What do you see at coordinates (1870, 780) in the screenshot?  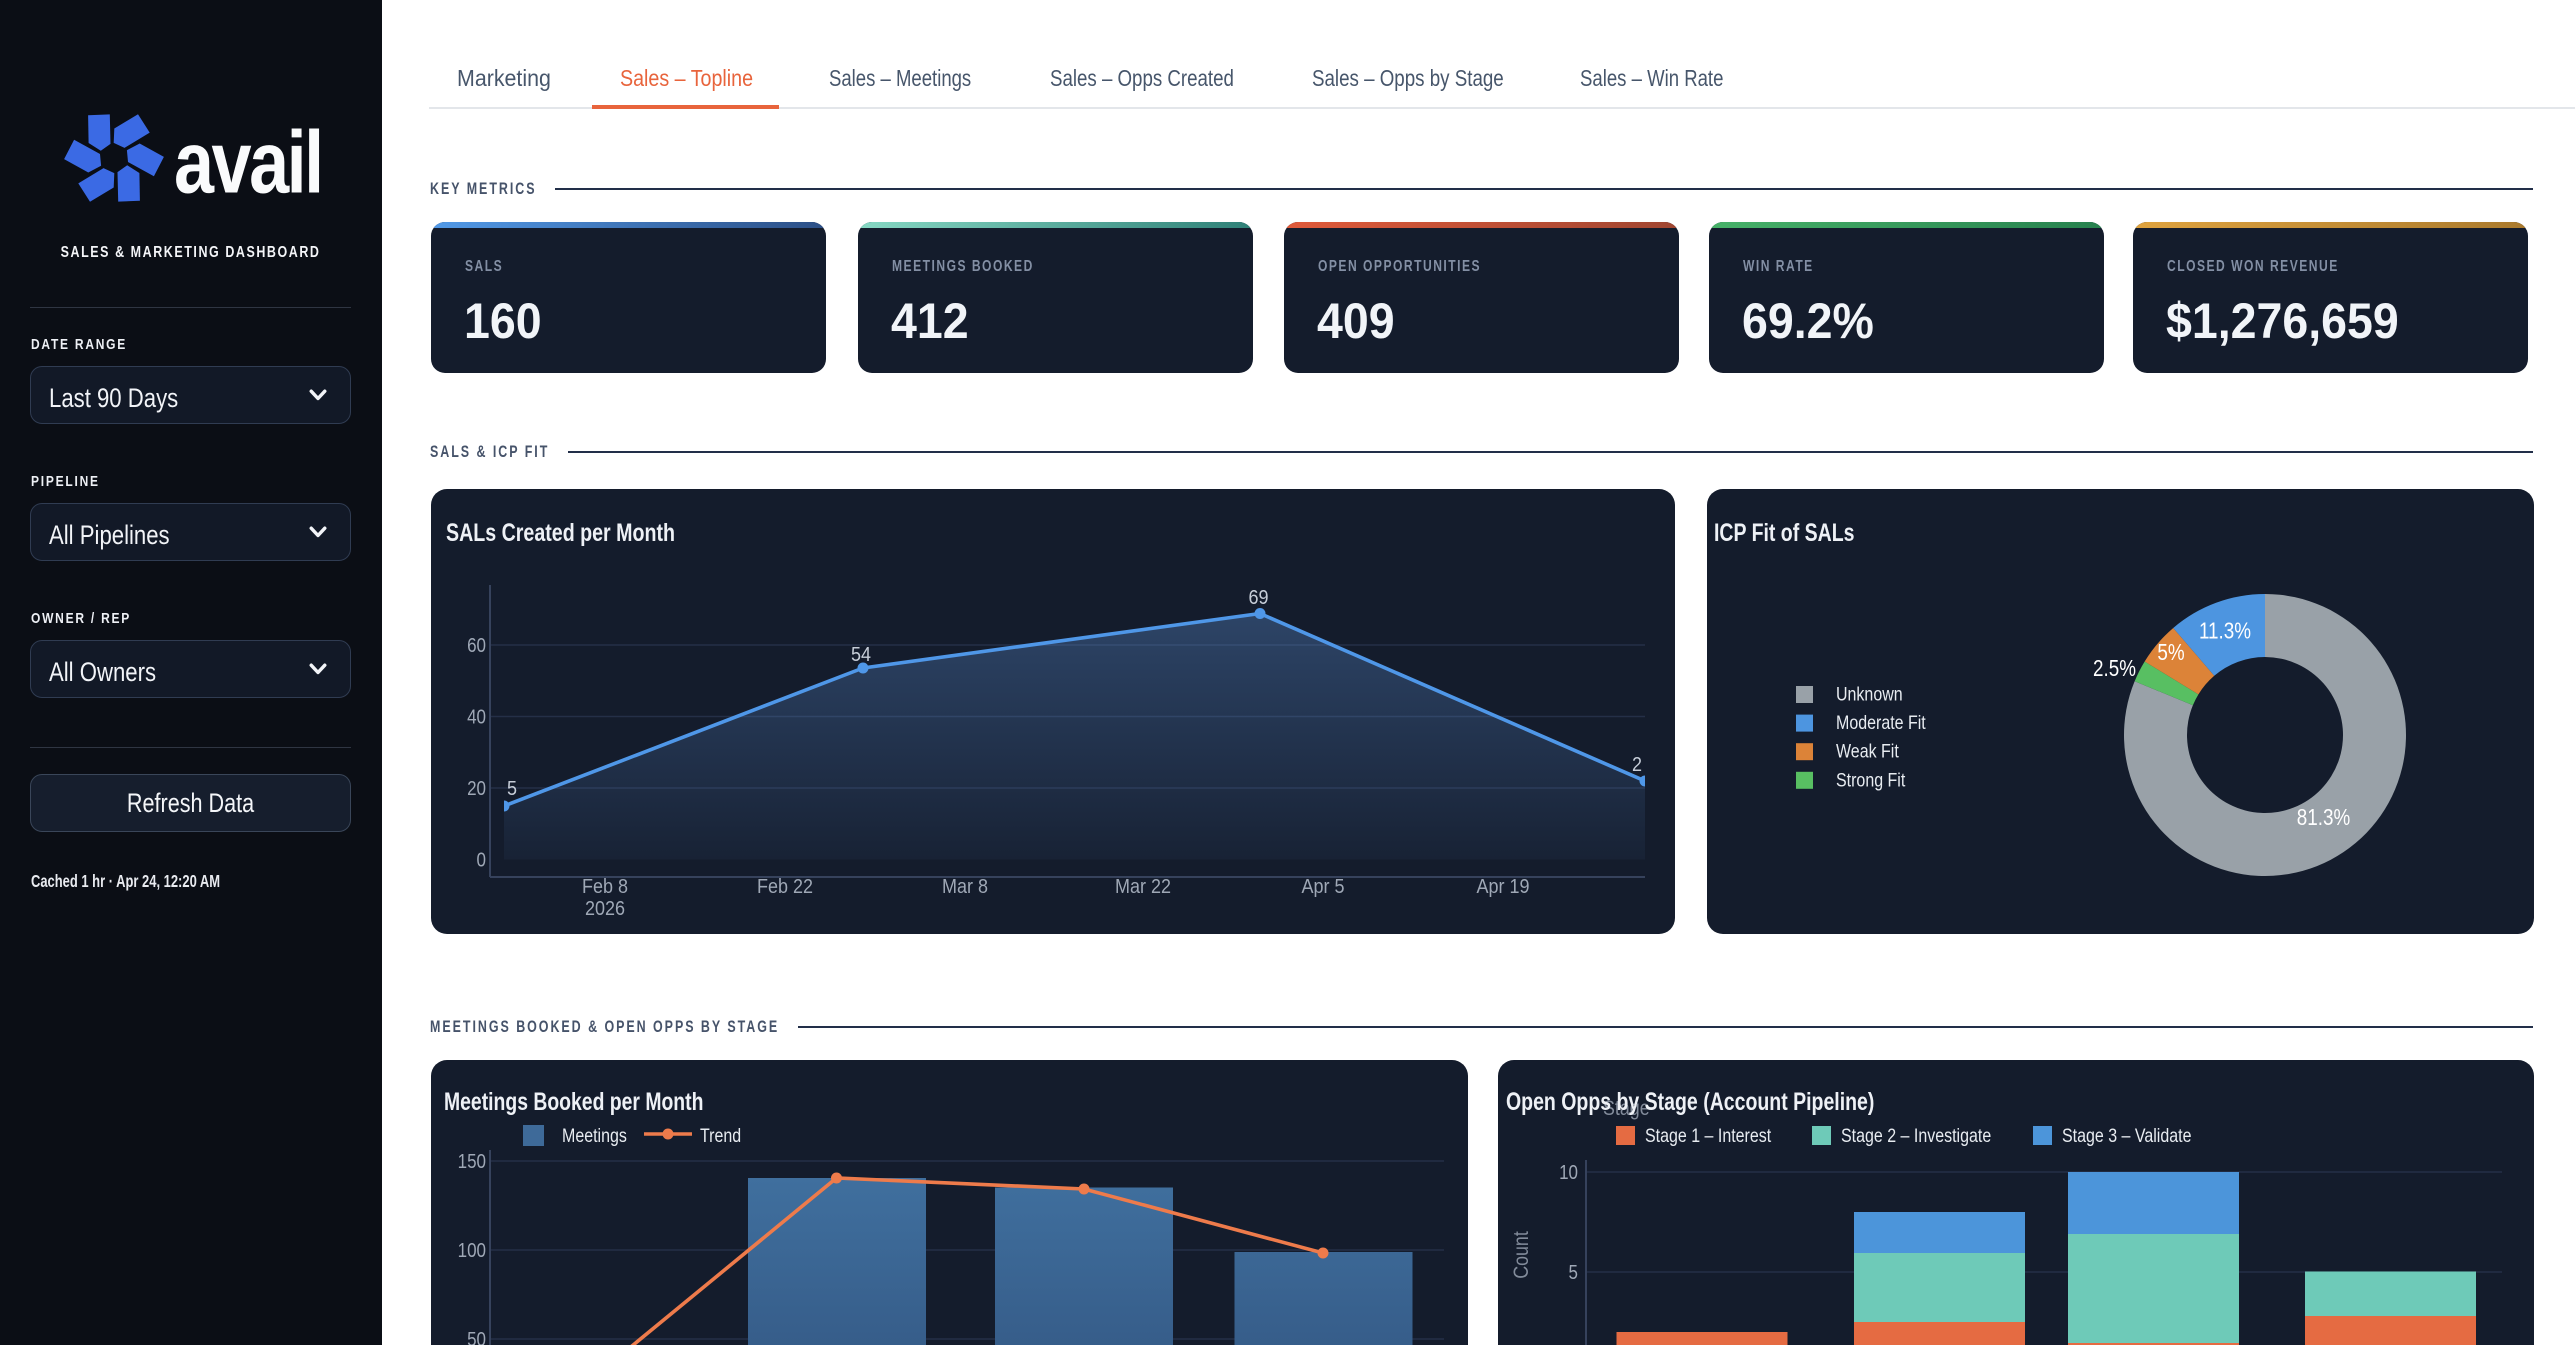 I see `svg-text: Strong Fit` at bounding box center [1870, 780].